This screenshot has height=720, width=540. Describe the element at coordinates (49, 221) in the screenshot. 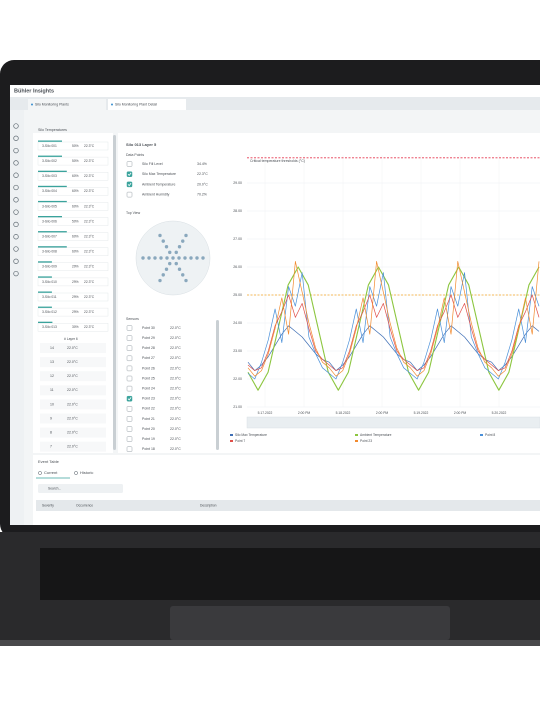

I see `silo-name: 3-Silo 006` at that location.